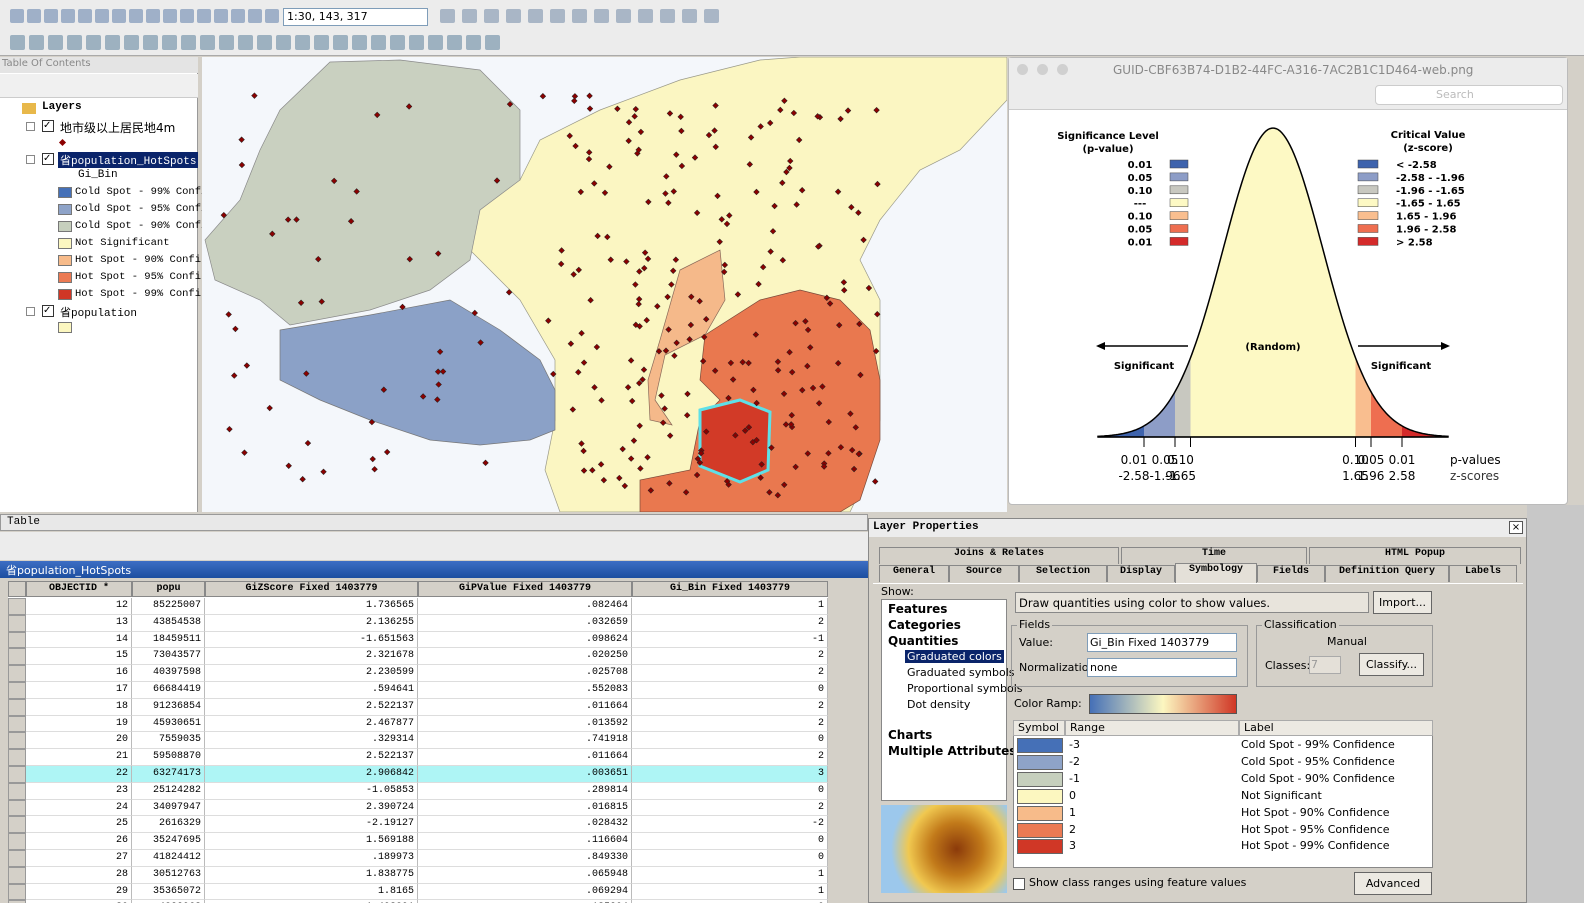 This screenshot has height=903, width=1584. Describe the element at coordinates (79, 875) in the screenshot. I see `table-cell: 28` at that location.